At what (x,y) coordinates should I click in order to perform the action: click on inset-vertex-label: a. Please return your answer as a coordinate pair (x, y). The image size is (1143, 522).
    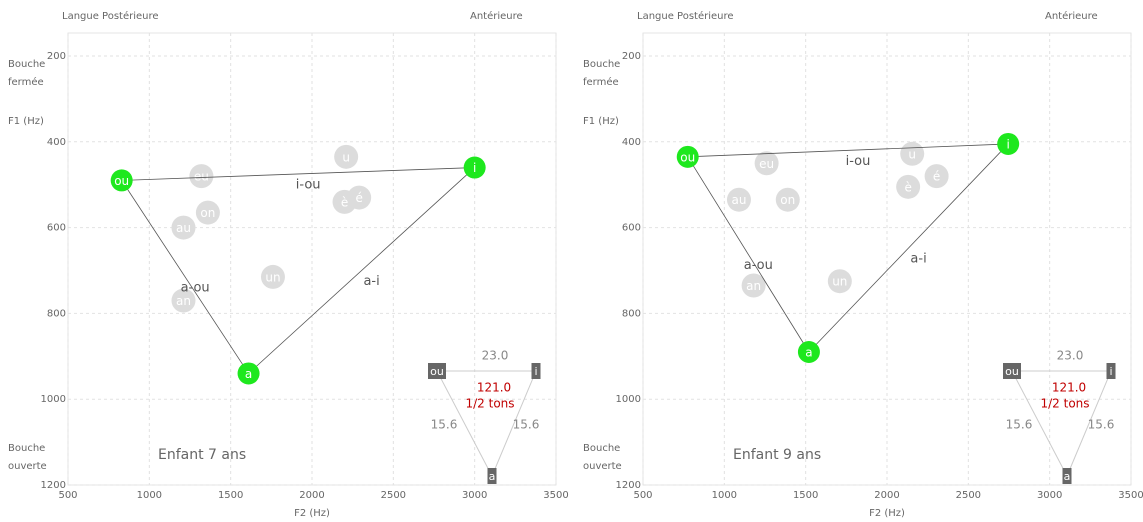
    Looking at the image, I should click on (1067, 476).